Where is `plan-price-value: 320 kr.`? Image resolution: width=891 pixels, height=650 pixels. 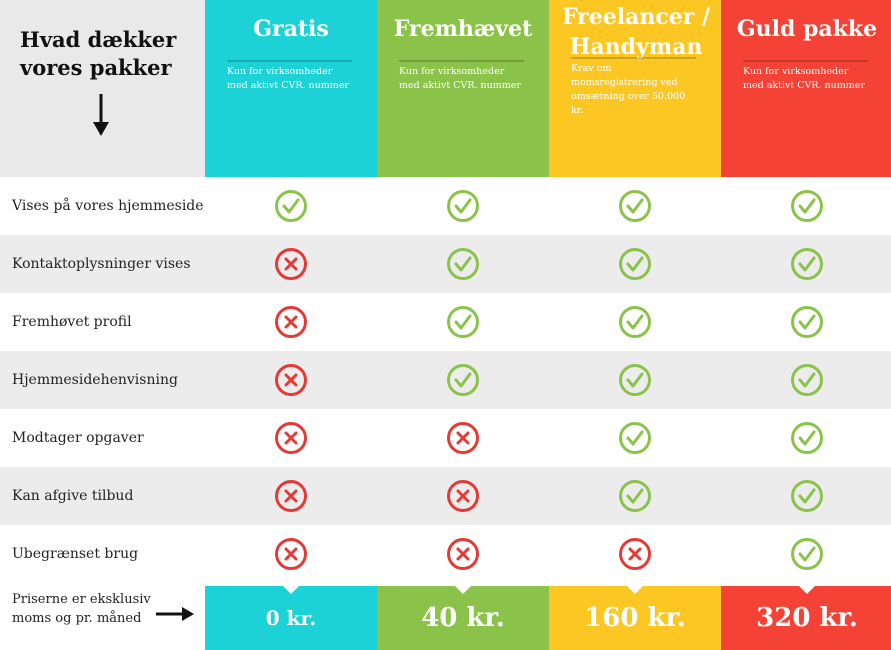
plan-price-value: 320 kr. is located at coordinates (807, 618).